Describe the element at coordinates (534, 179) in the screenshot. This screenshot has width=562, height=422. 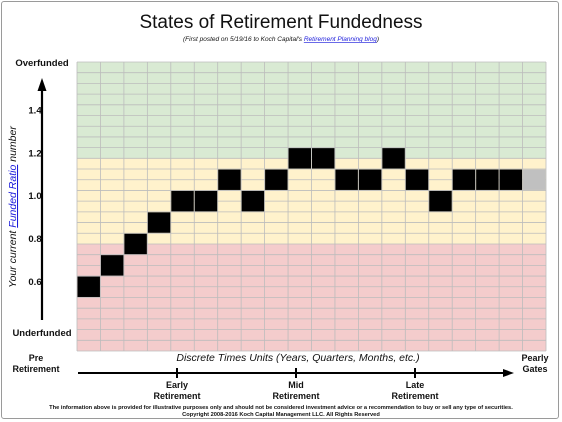
I see `projected-cell` at that location.